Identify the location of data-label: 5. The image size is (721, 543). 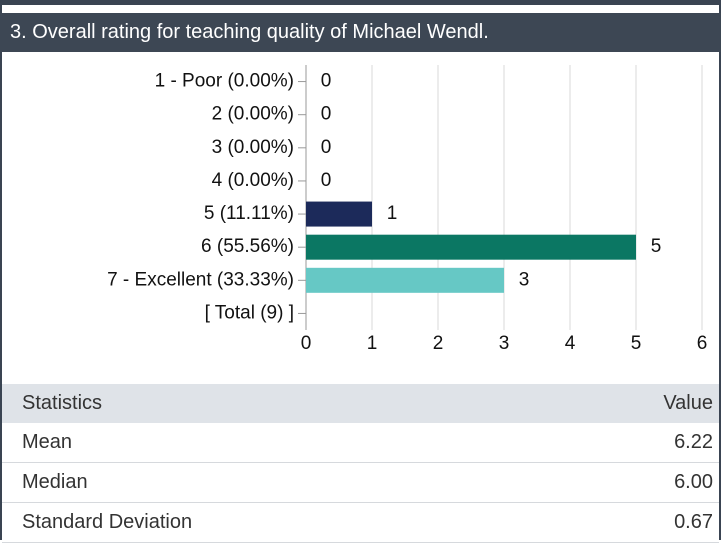
(656, 246).